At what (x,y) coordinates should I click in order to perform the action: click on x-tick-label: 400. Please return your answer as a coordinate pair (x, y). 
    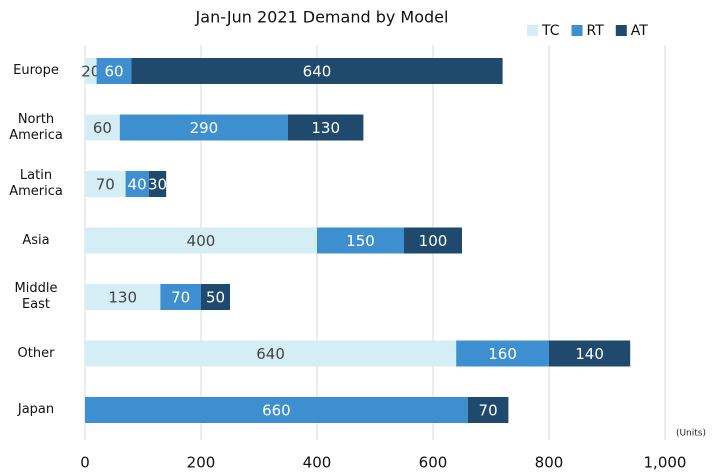
    Looking at the image, I should click on (317, 463).